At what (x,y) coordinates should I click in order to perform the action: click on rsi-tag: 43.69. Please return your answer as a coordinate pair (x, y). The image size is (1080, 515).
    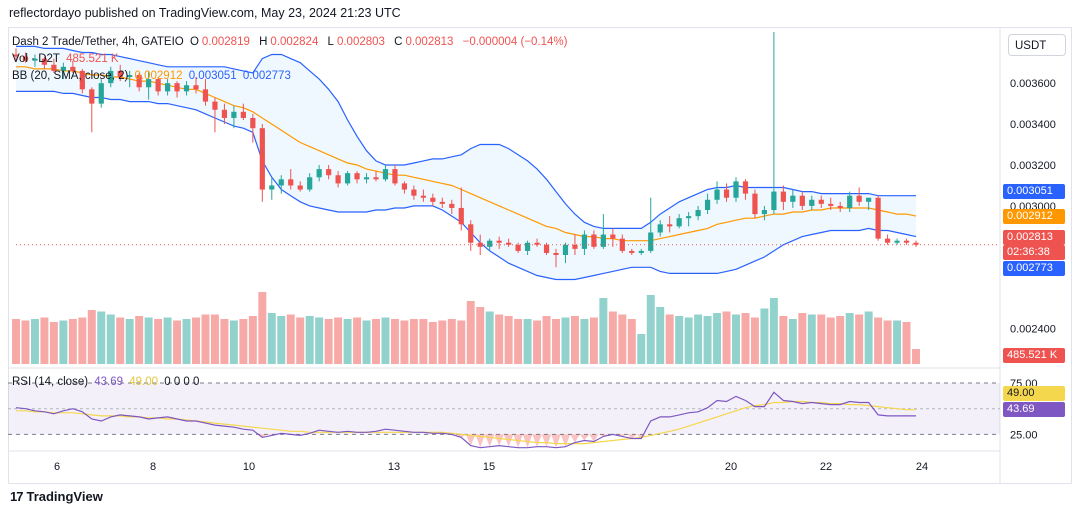
    Looking at the image, I should click on (1034, 409).